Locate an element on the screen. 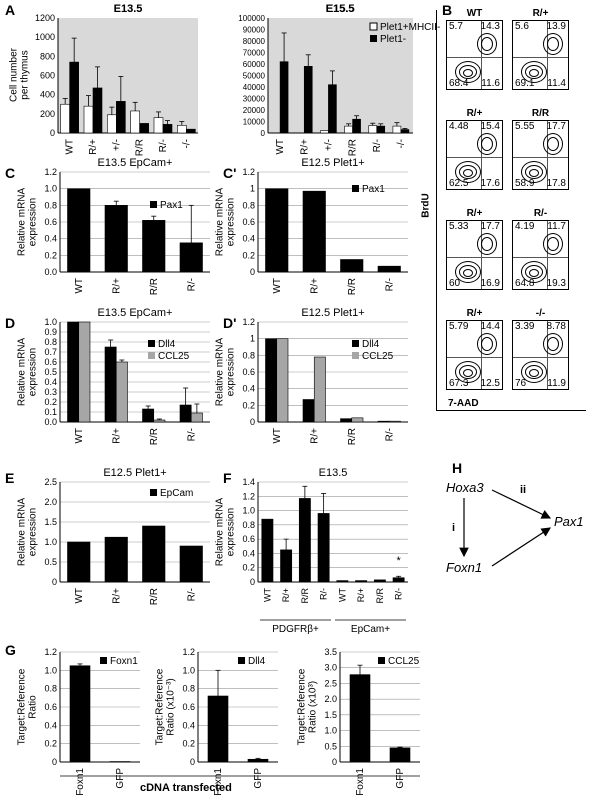  y-tick-label: 1200 is located at coordinates (45, 18).